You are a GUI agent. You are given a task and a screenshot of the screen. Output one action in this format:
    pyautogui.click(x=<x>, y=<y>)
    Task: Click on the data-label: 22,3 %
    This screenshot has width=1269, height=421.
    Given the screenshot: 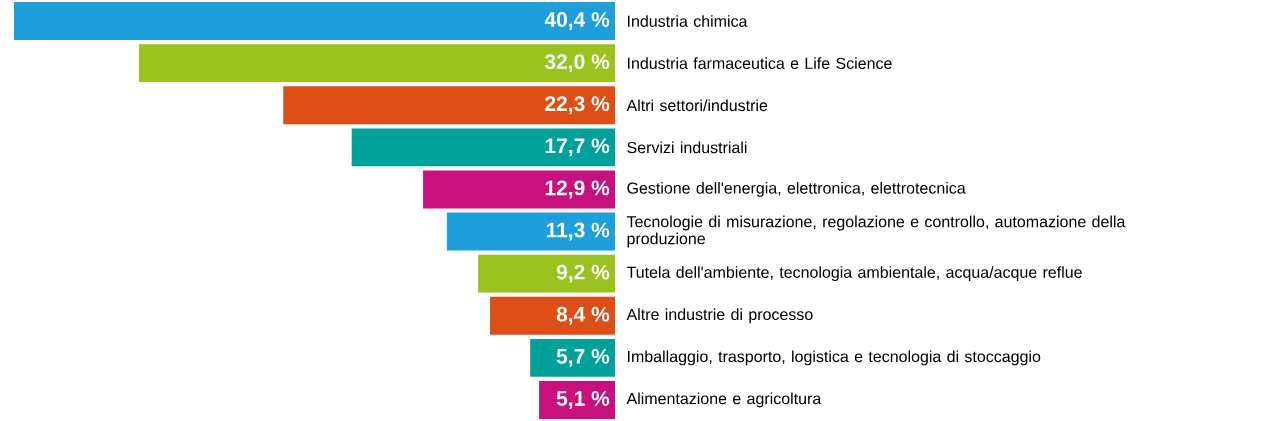 What is the action you would take?
    pyautogui.click(x=577, y=105)
    